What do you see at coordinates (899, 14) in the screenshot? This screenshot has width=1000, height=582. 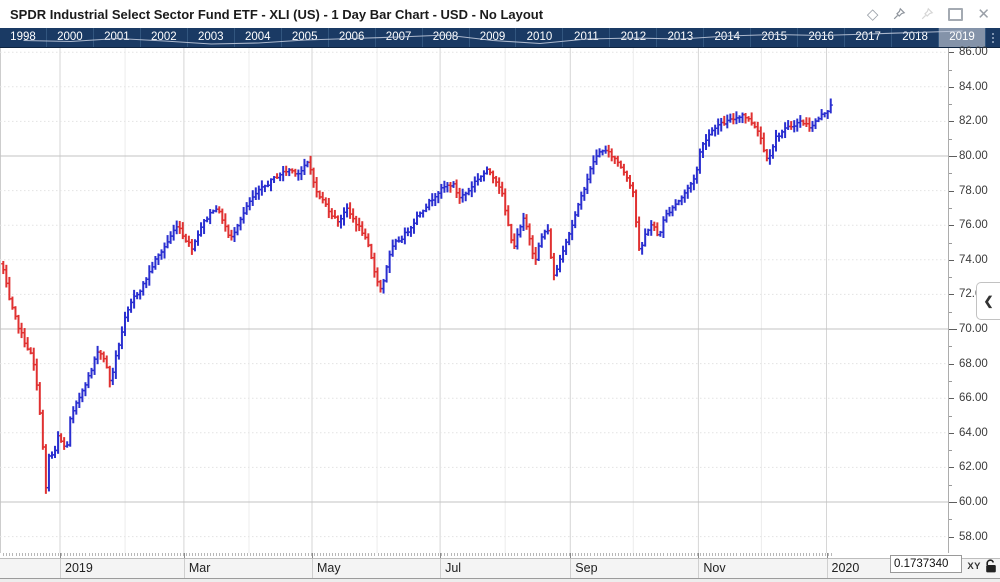 I see `pin-icon` at bounding box center [899, 14].